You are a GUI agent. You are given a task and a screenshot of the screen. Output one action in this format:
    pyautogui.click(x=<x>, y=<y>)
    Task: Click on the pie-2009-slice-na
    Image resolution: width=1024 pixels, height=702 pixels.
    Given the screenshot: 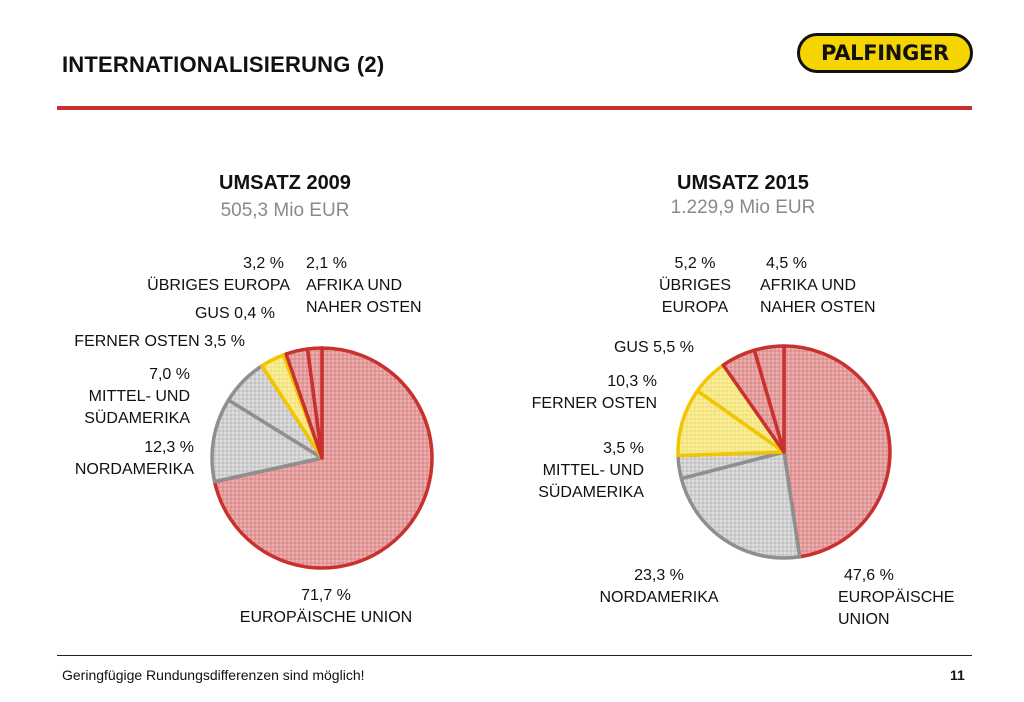 What is the action you would take?
    pyautogui.click(x=267, y=441)
    